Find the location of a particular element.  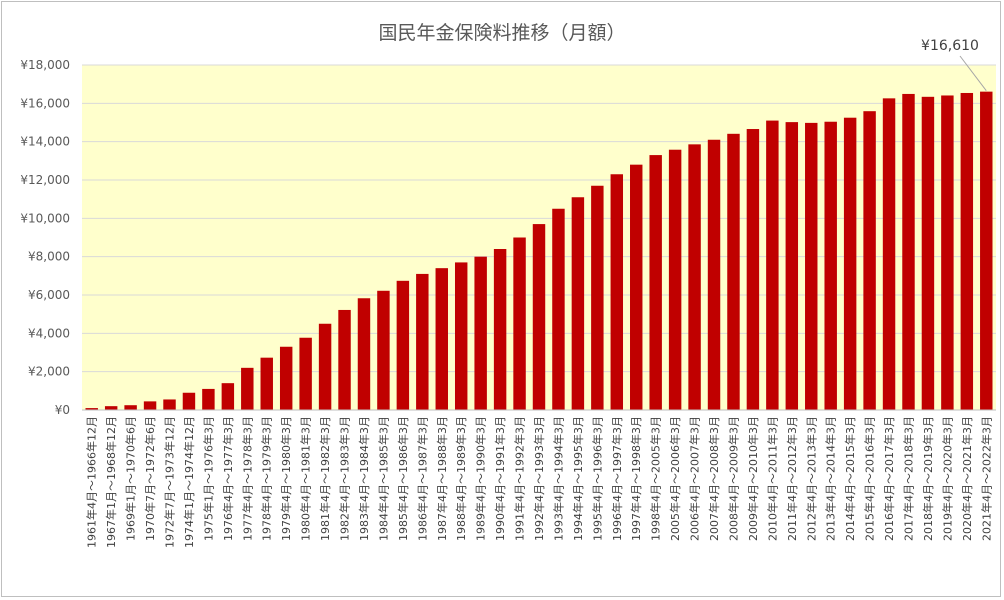

x-tick-label: 1979年4月～1980年3月 is located at coordinates (286, 478).